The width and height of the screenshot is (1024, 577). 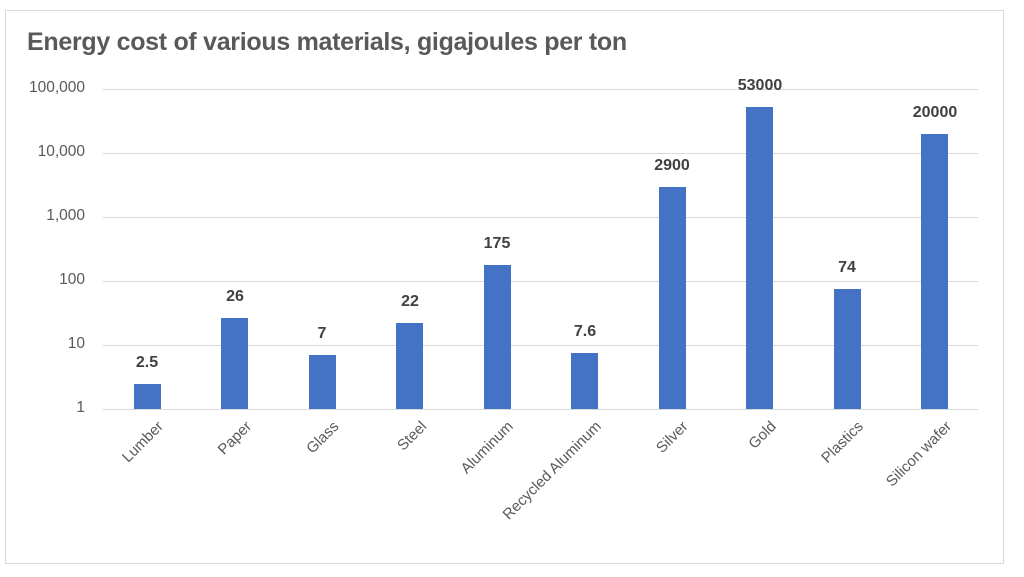 I want to click on y-tick-label: 1,000, so click(x=65, y=215).